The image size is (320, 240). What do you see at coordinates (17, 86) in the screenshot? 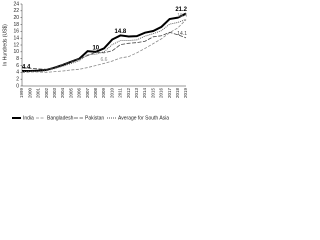
I see `y-tick-label: 0` at bounding box center [17, 86].